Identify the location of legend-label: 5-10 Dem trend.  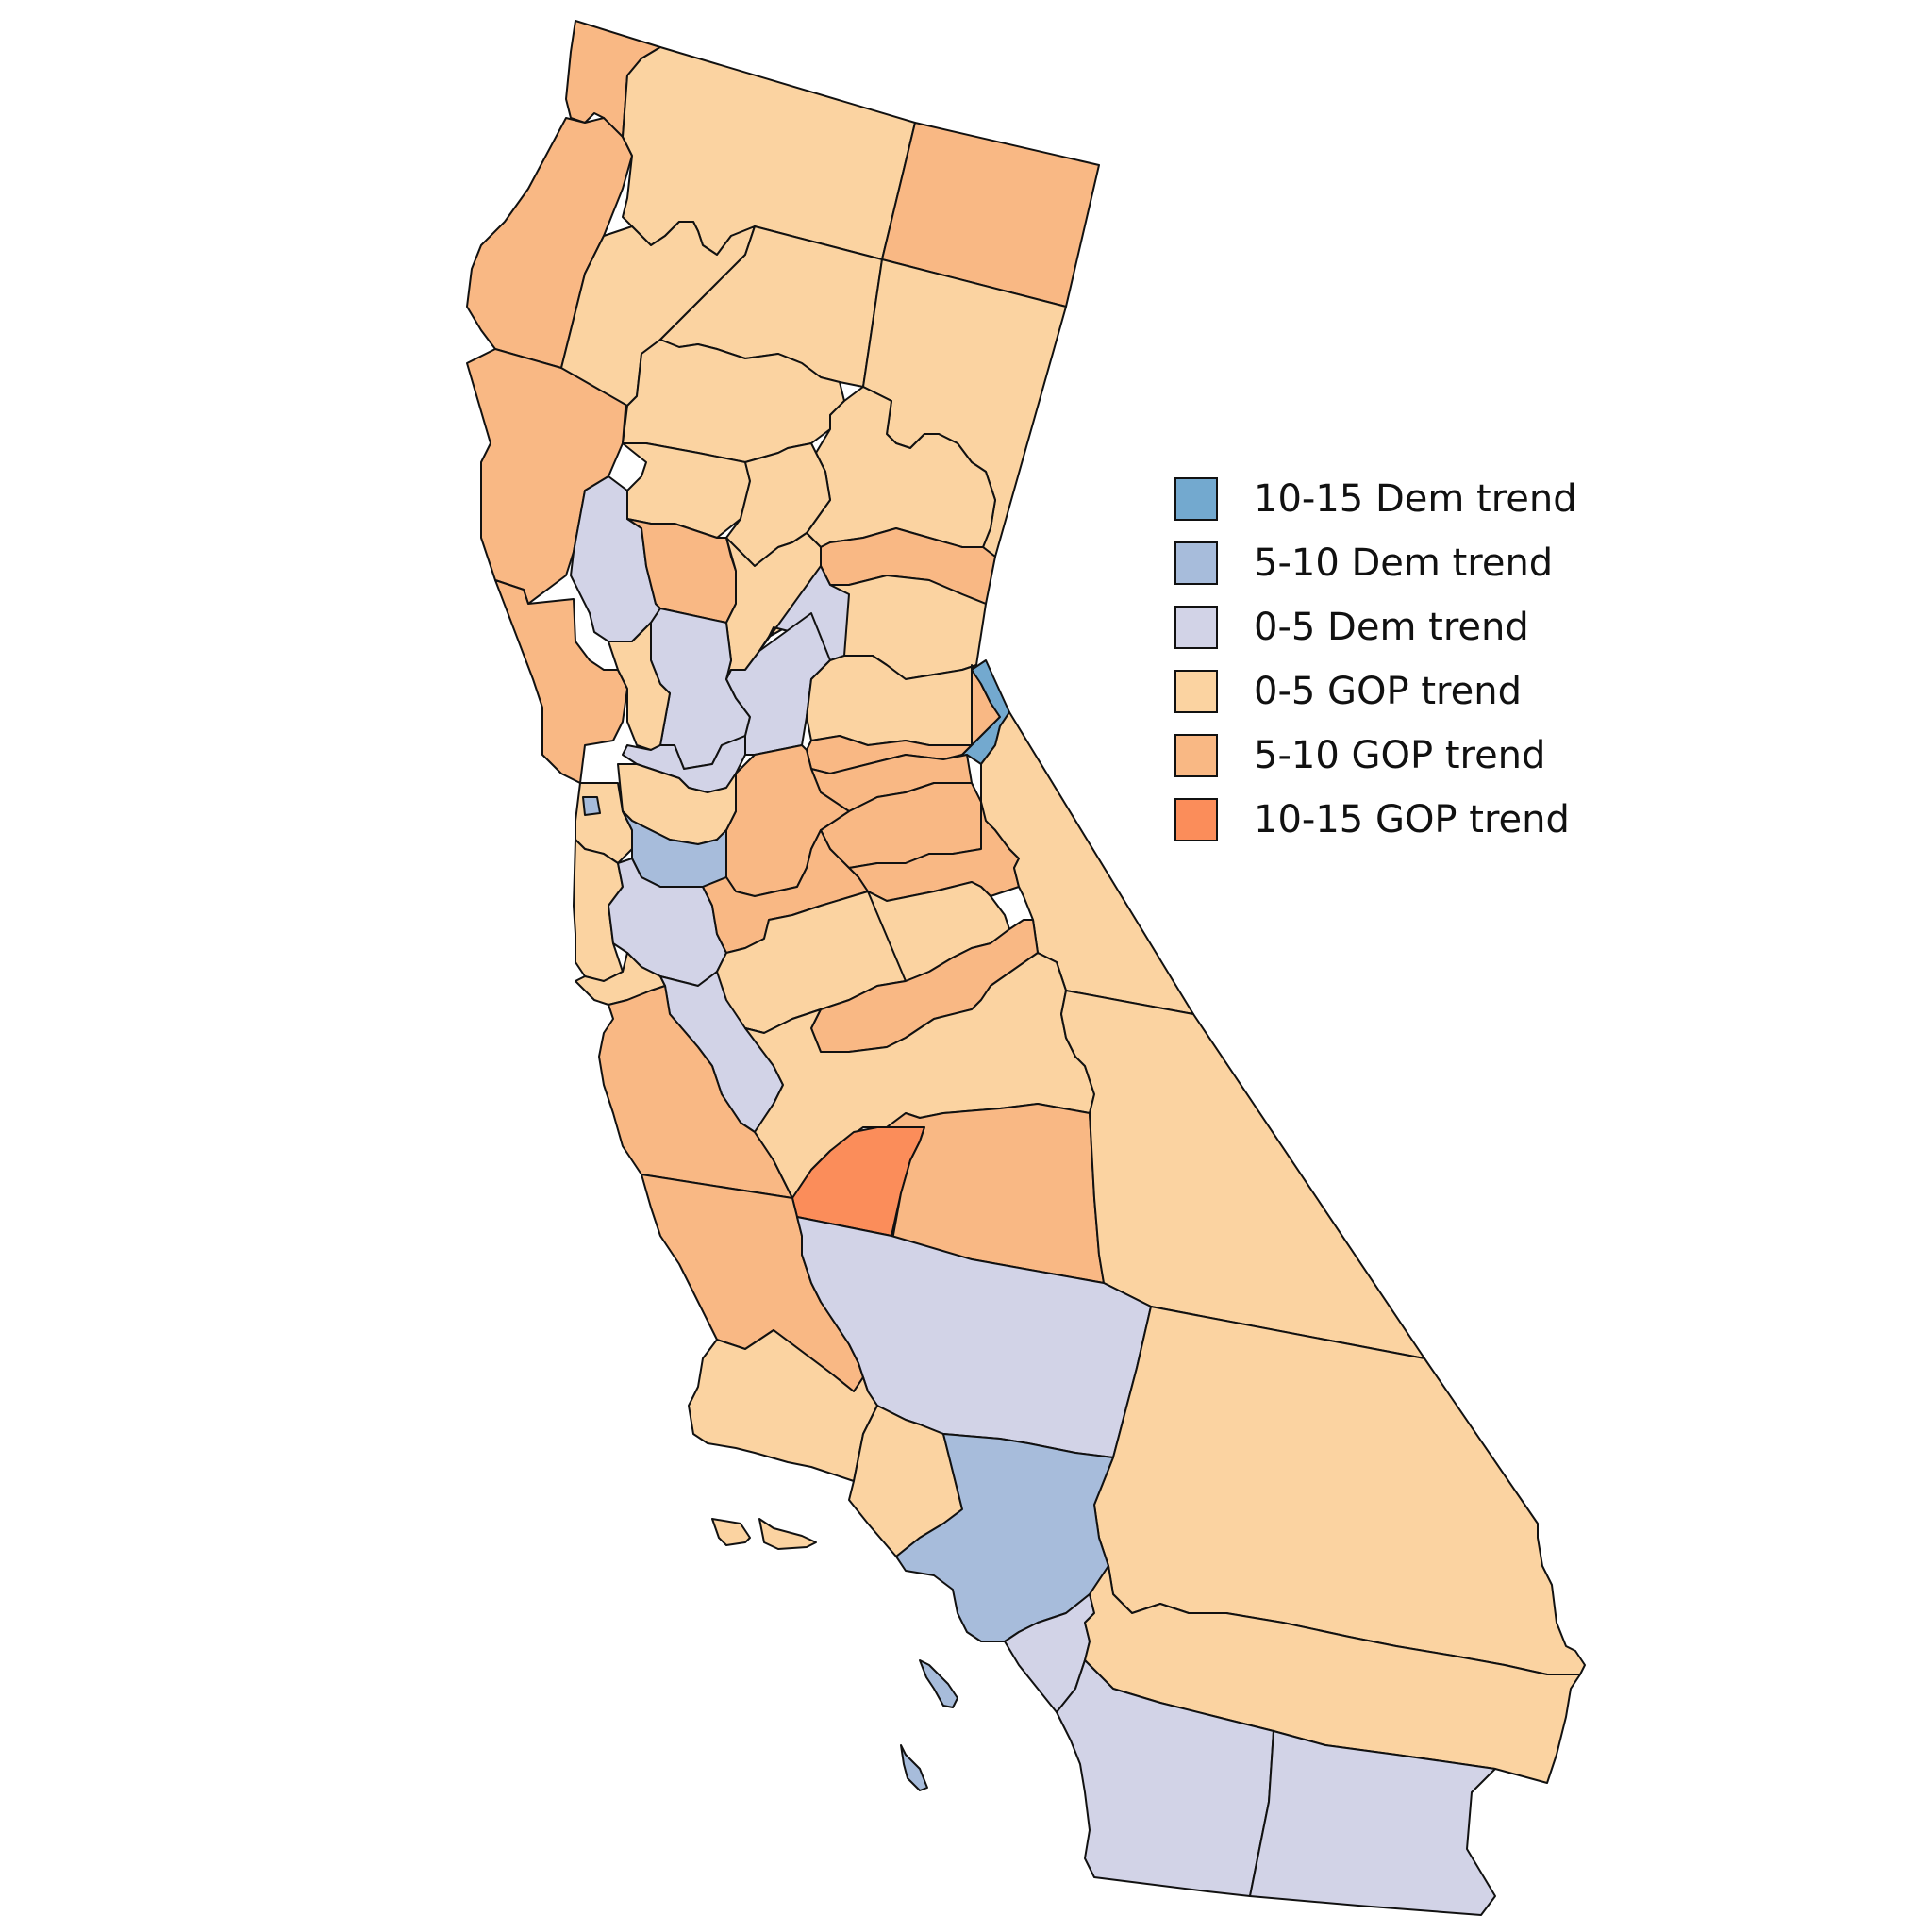
(1404, 563).